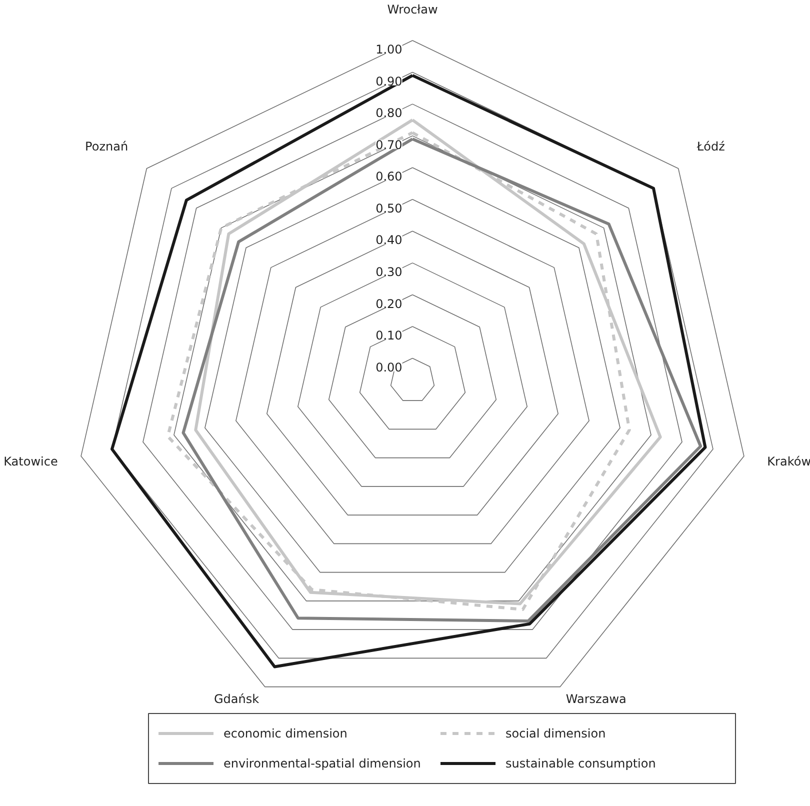 The height and width of the screenshot is (806, 810). What do you see at coordinates (389, 49) in the screenshot?
I see `y-tick-label: 1.00` at bounding box center [389, 49].